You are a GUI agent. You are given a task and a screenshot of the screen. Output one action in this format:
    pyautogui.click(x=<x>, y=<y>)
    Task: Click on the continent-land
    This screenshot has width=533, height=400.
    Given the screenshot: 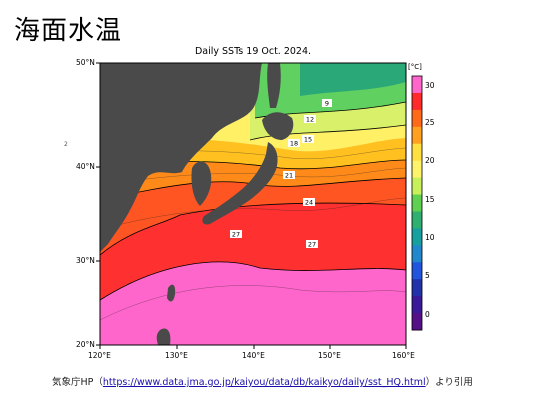 What is the action you would take?
    pyautogui.click(x=181, y=157)
    